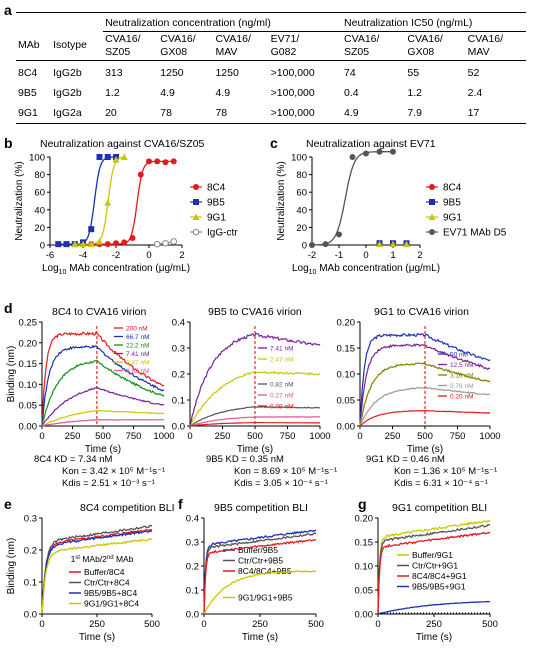 This screenshot has height=652, width=538. Describe the element at coordinates (111, 604) in the screenshot. I see `legend-label-e: 9G1/9G1+8C4` at that location.